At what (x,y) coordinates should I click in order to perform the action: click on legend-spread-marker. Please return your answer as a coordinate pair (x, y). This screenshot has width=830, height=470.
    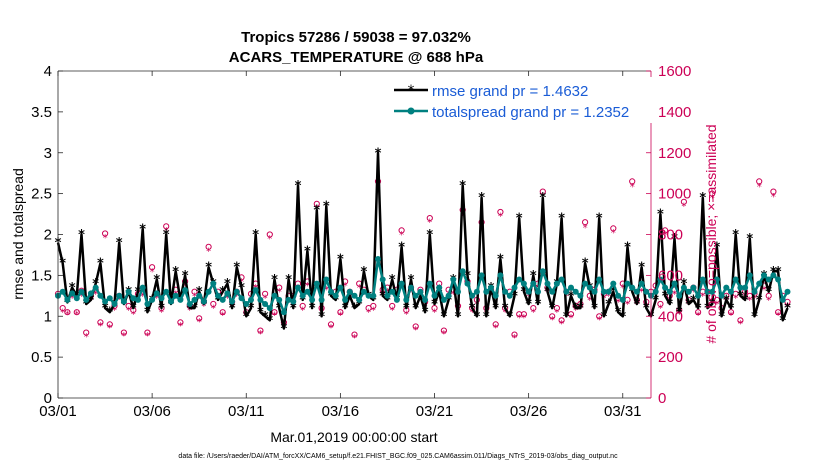
    Looking at the image, I should click on (411, 111).